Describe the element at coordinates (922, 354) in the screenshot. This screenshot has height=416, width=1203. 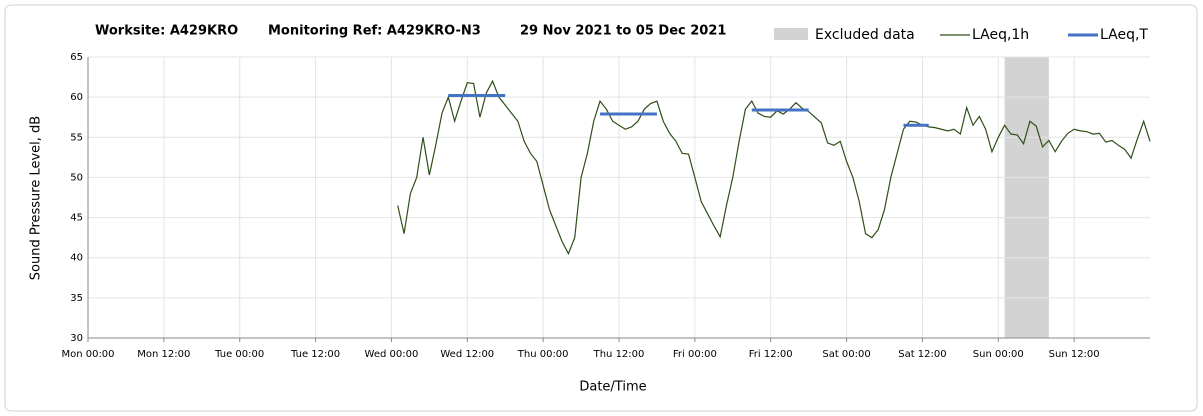
I see `x-tick-label: Sat 12:00` at that location.